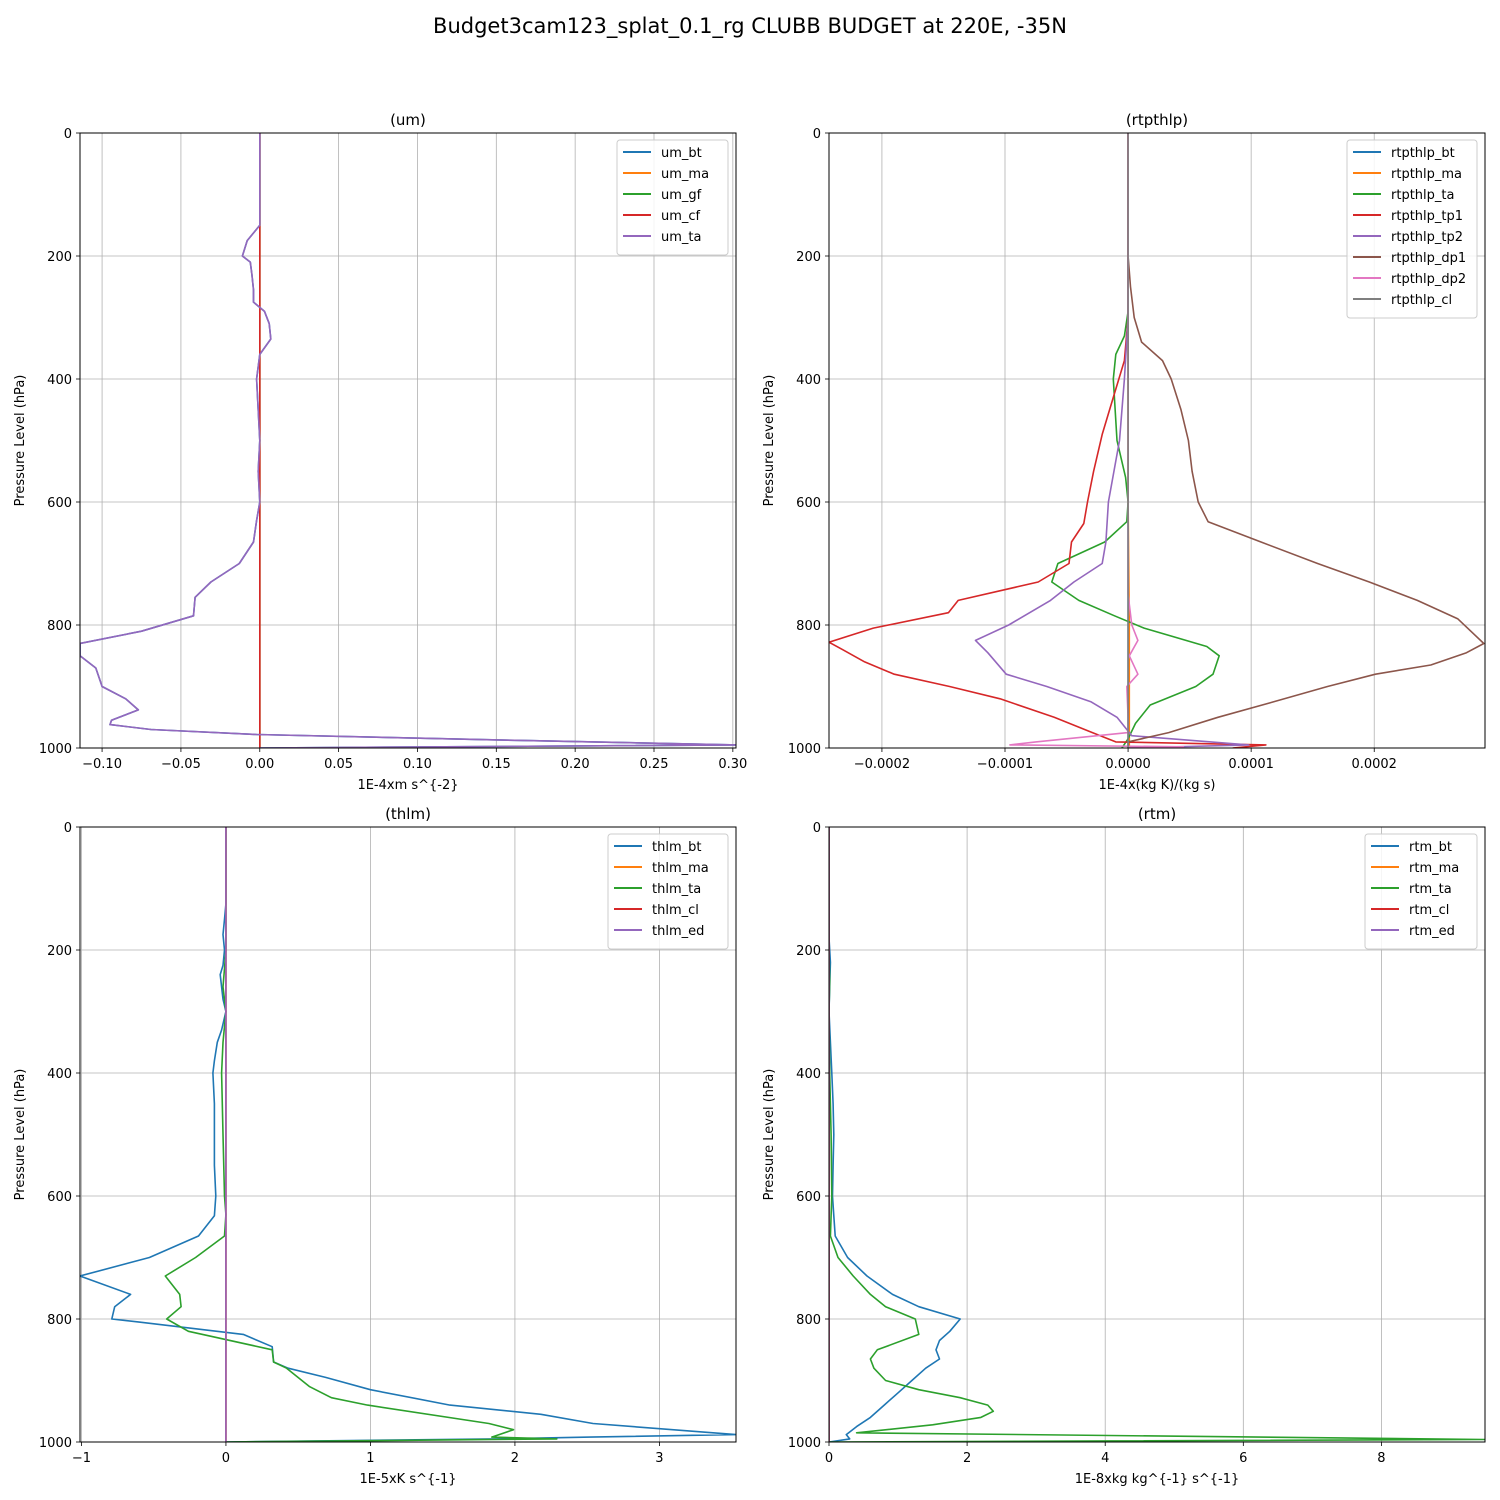  Describe the element at coordinates (81, 1458) in the screenshot. I see `x-tick-label: −1` at that location.